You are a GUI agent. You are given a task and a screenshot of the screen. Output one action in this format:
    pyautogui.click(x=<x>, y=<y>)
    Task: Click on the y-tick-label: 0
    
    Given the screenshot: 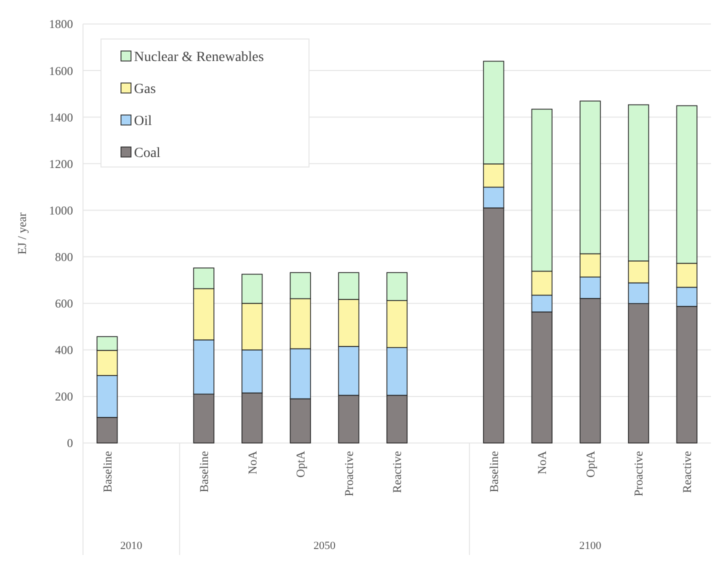 What is the action you would take?
    pyautogui.click(x=70, y=443)
    